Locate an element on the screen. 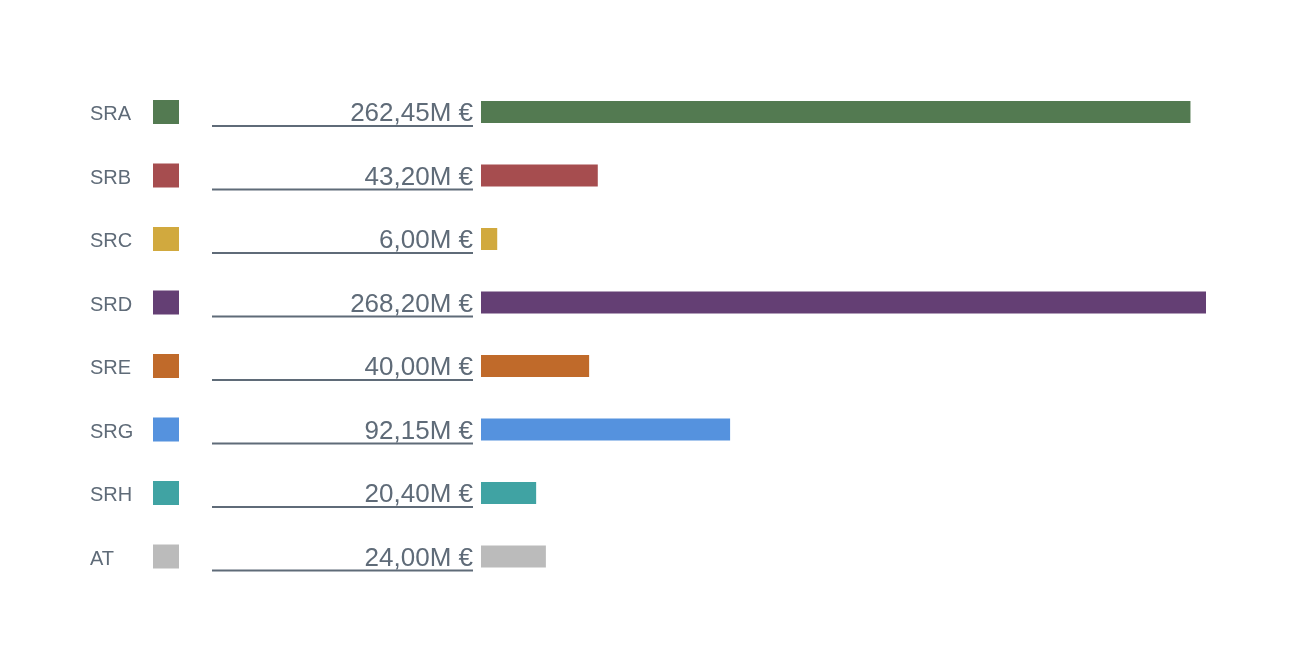 Image resolution: width=1293 pixels, height=666 pixels. y-tick-label: SRA is located at coordinates (111, 113).